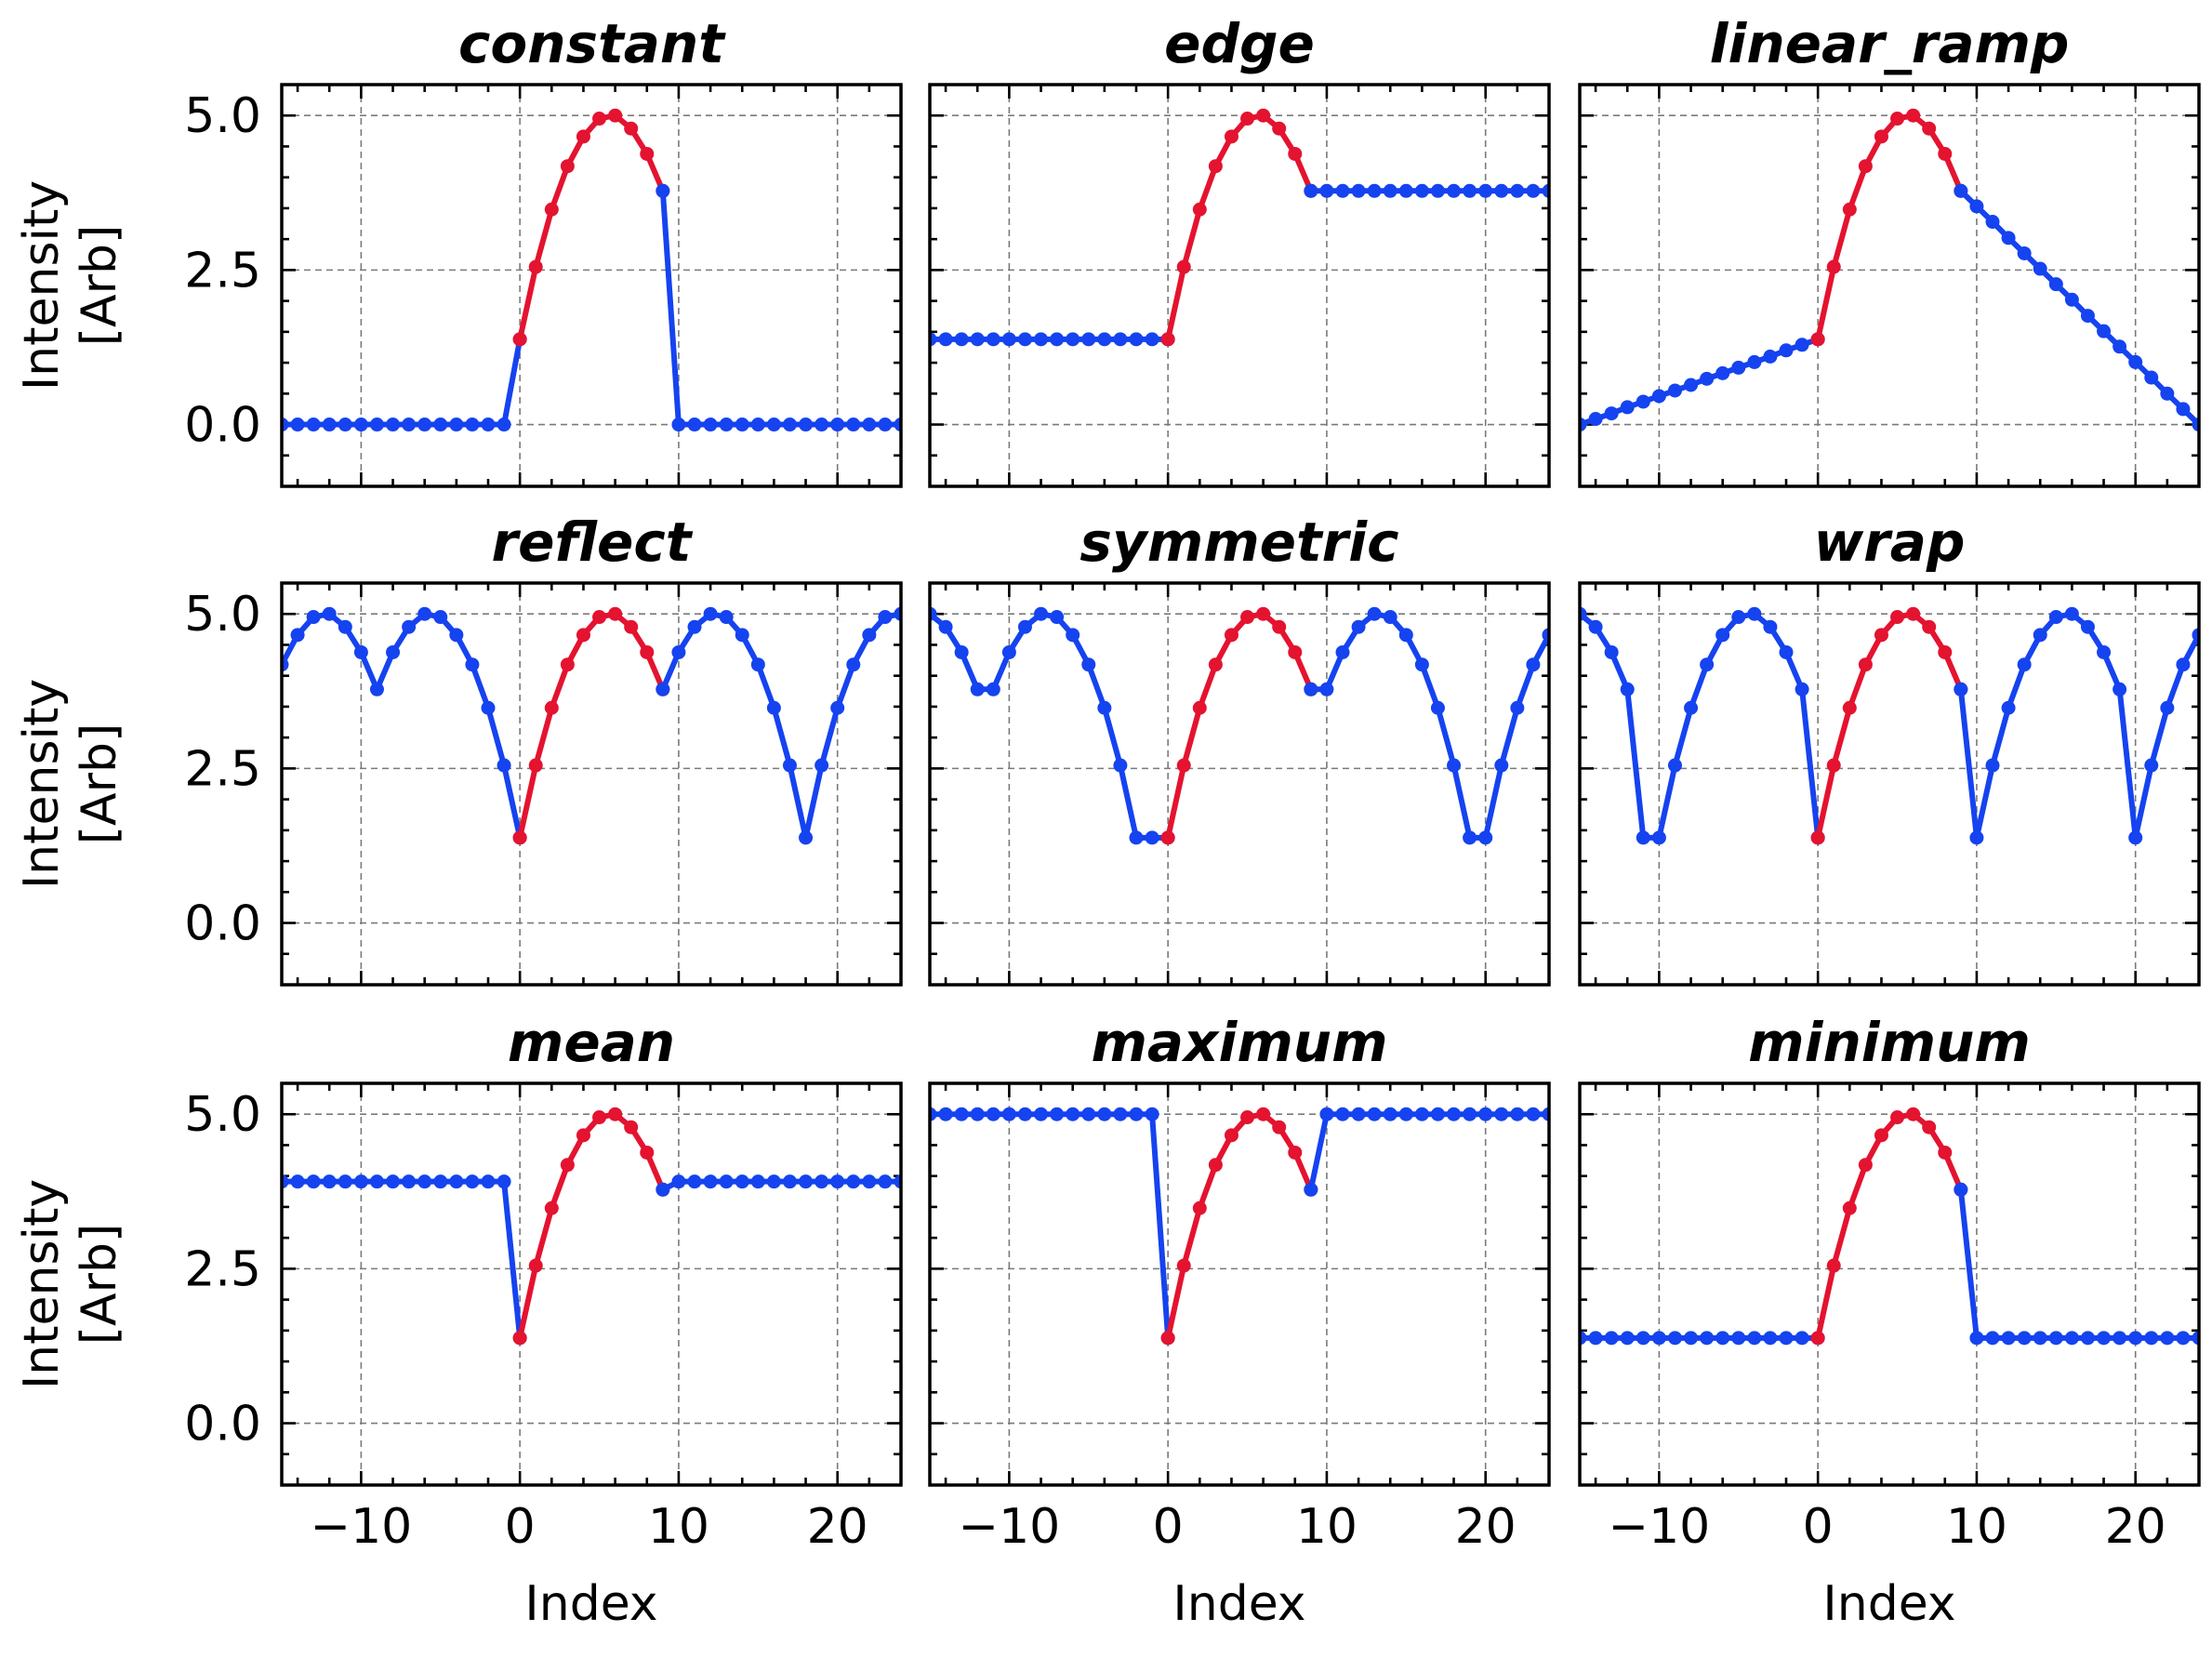 The height and width of the screenshot is (1658, 2212). I want to click on plot-area, so click(591, 1227).